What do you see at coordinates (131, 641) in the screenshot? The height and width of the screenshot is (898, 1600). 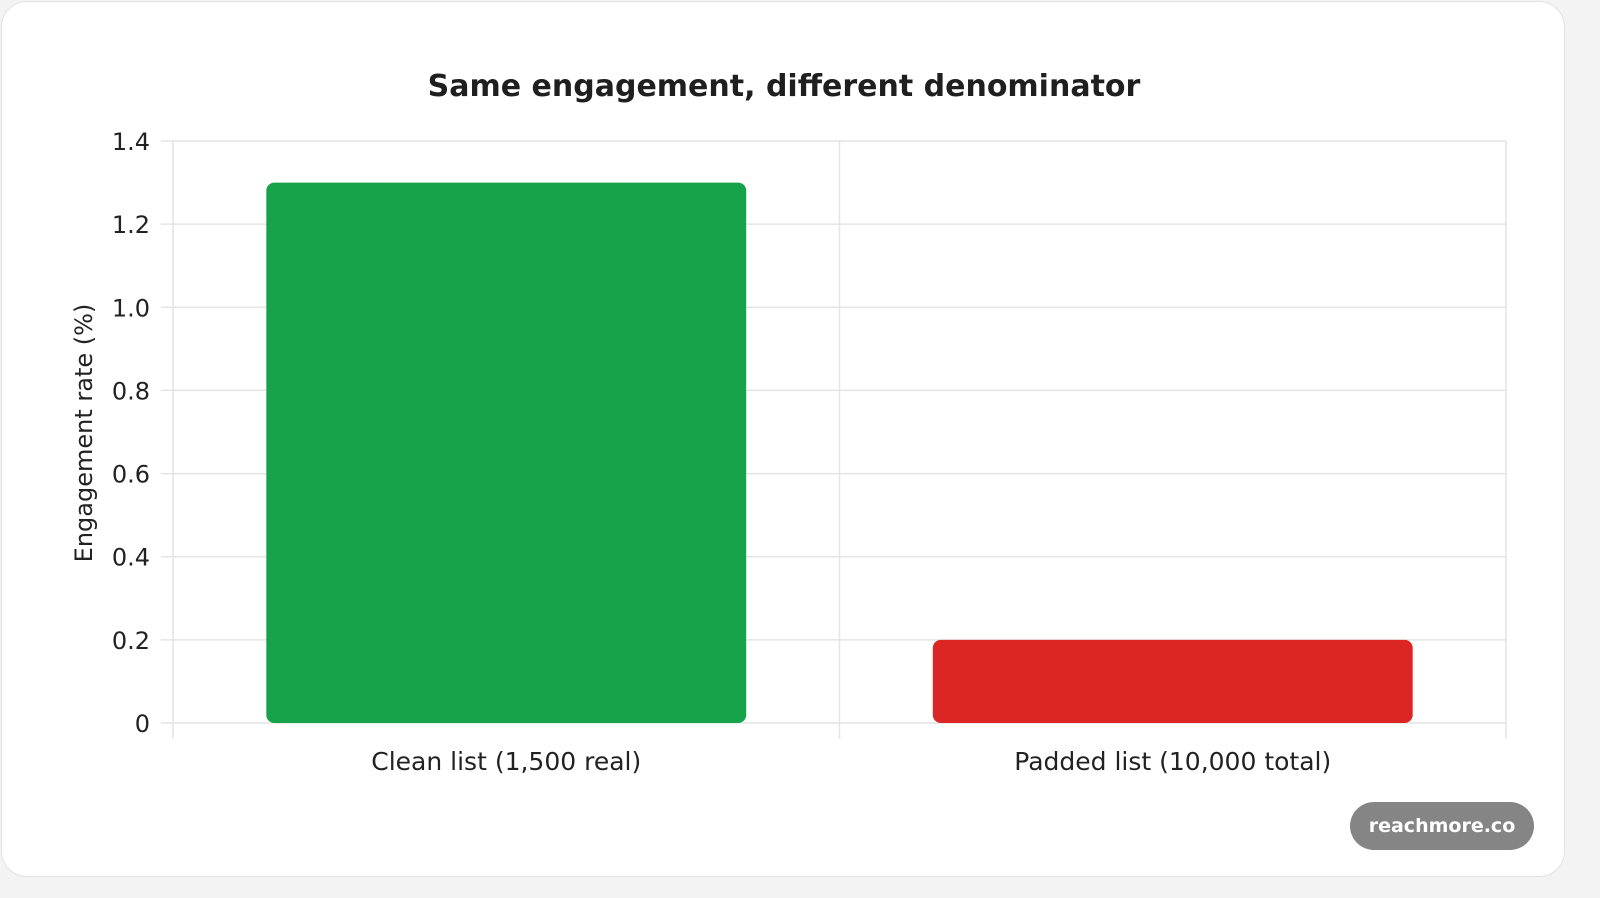 I see `y-tick-label: 0.2` at bounding box center [131, 641].